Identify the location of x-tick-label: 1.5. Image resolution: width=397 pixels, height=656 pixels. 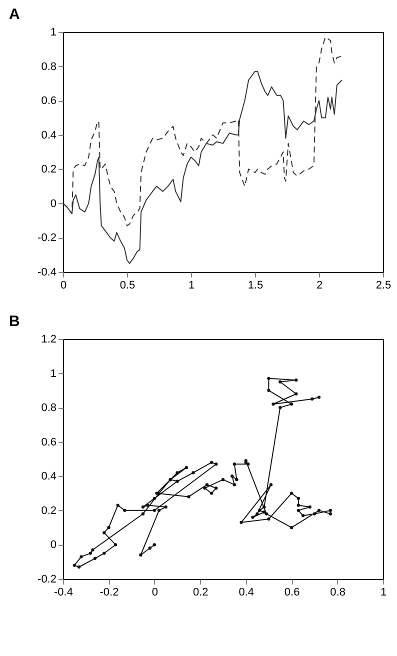
(256, 286).